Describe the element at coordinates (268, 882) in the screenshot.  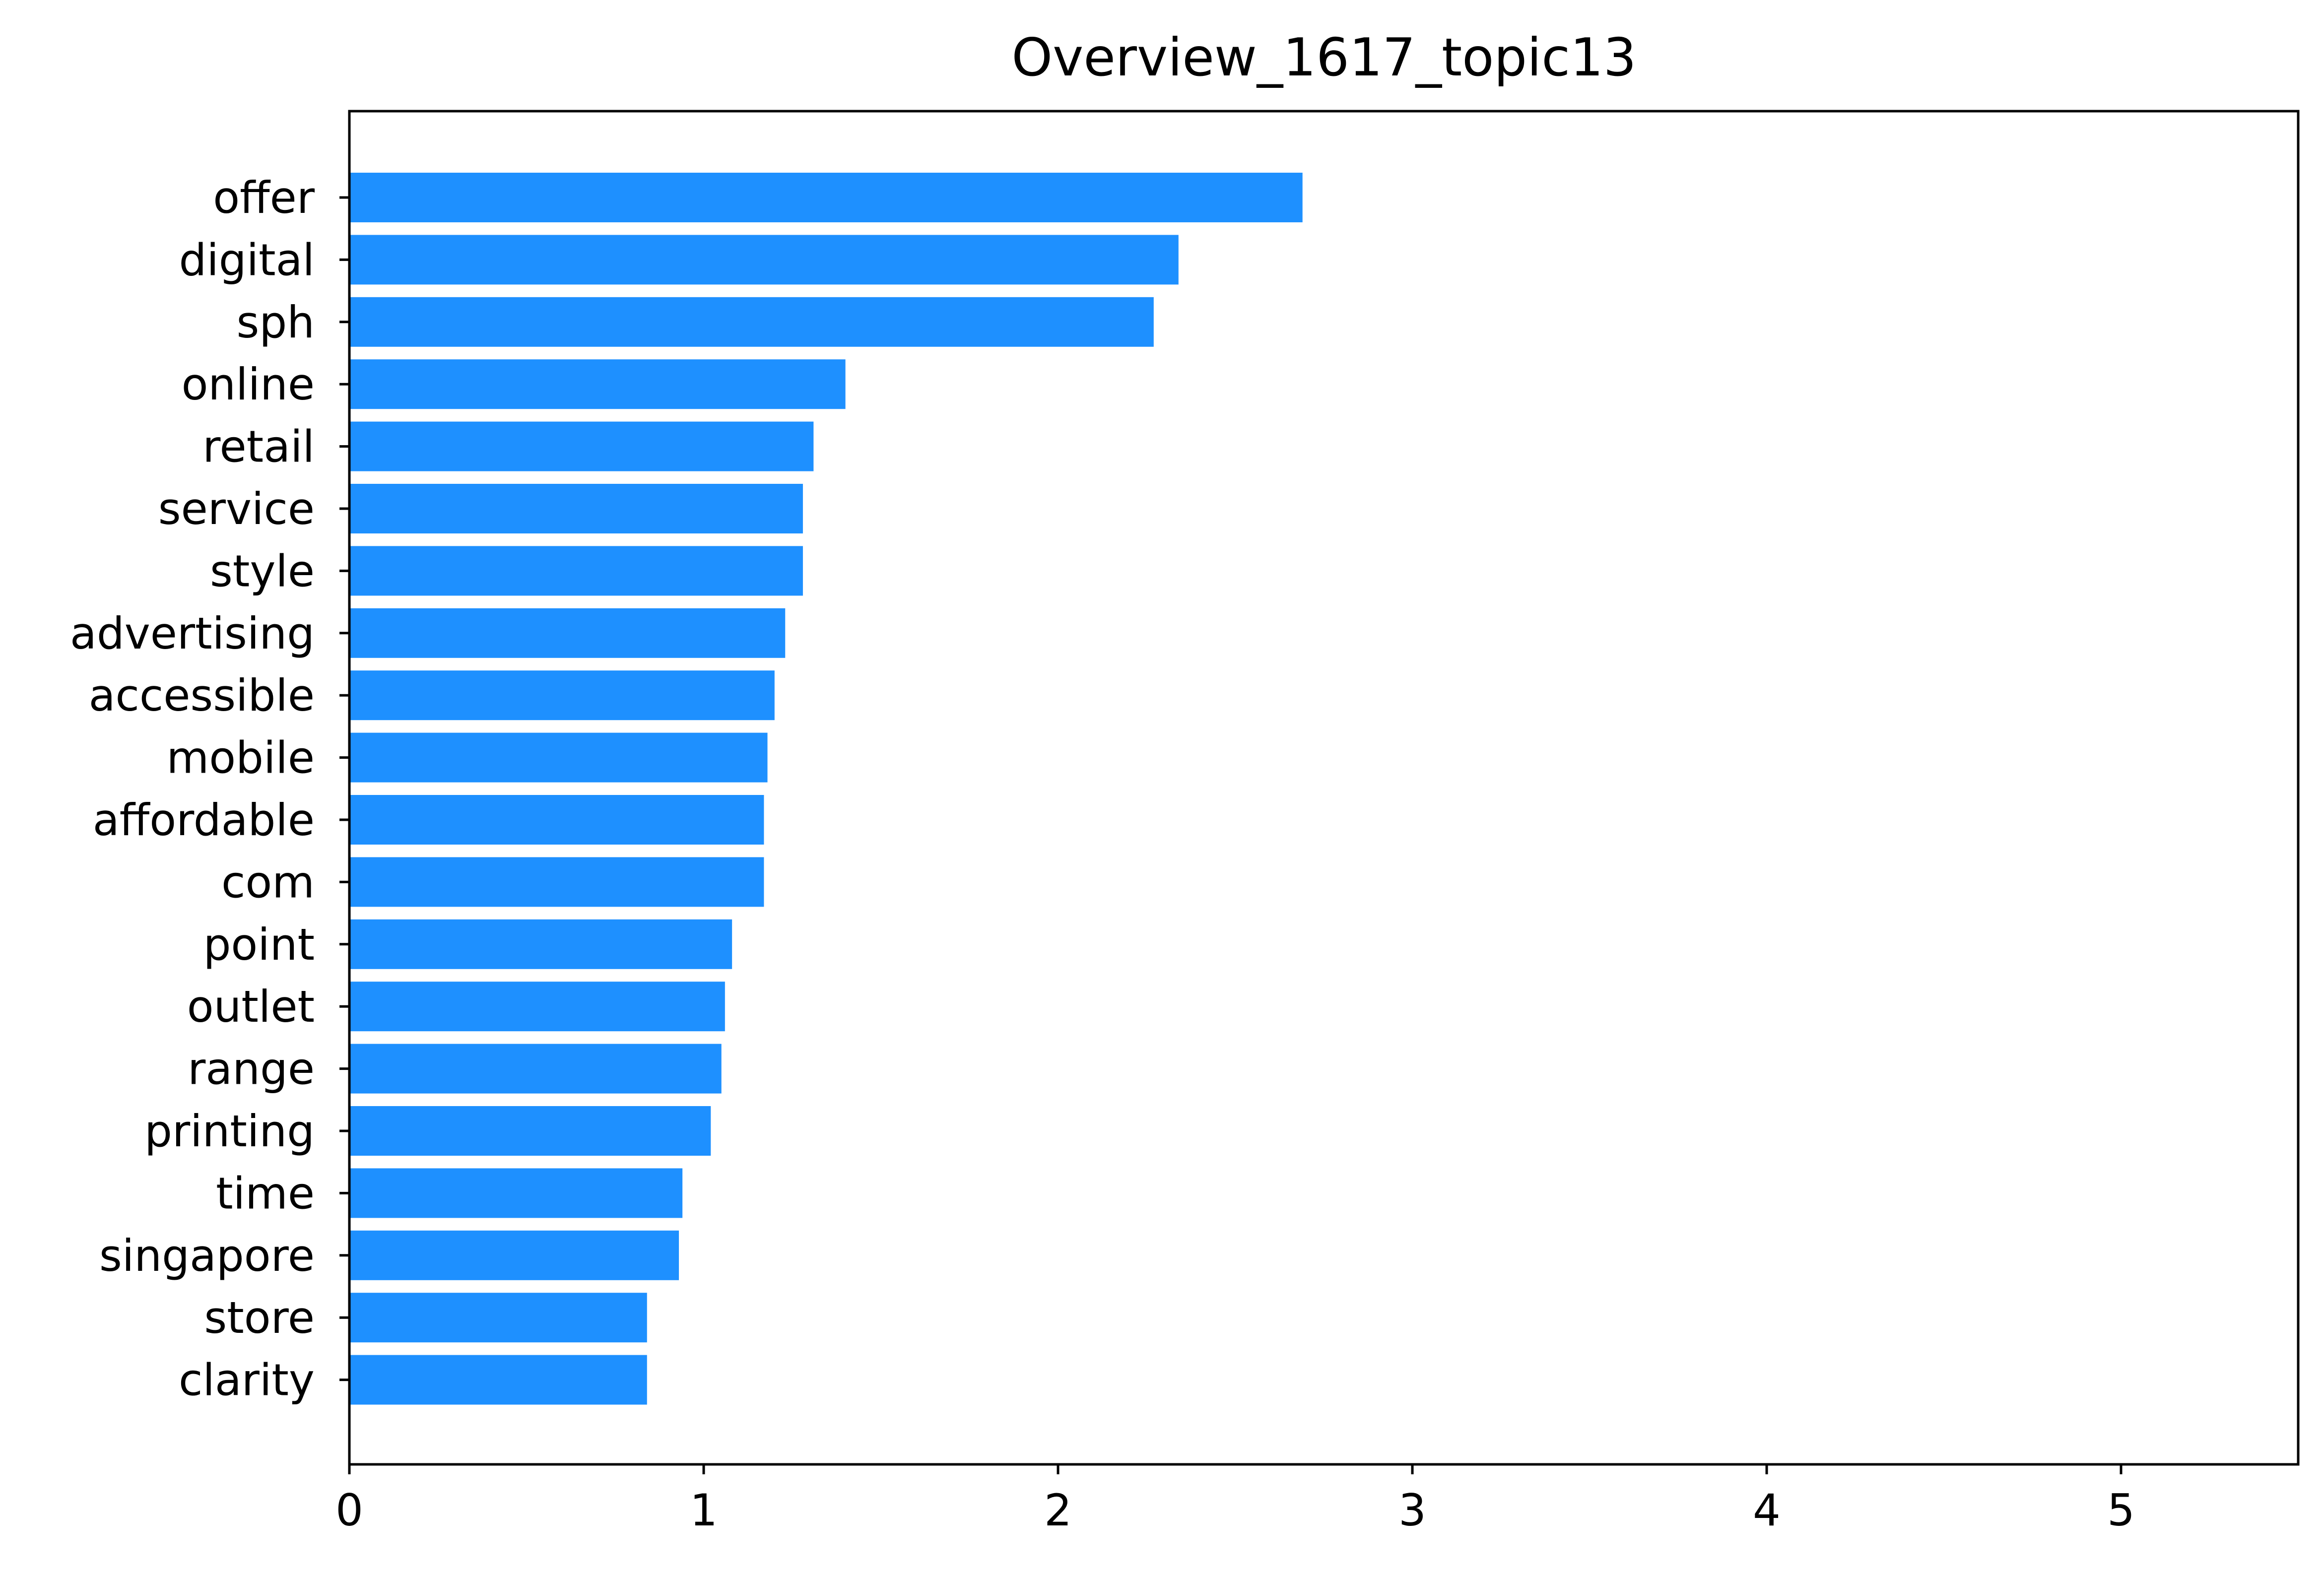
I see `y-tick-label: com` at that location.